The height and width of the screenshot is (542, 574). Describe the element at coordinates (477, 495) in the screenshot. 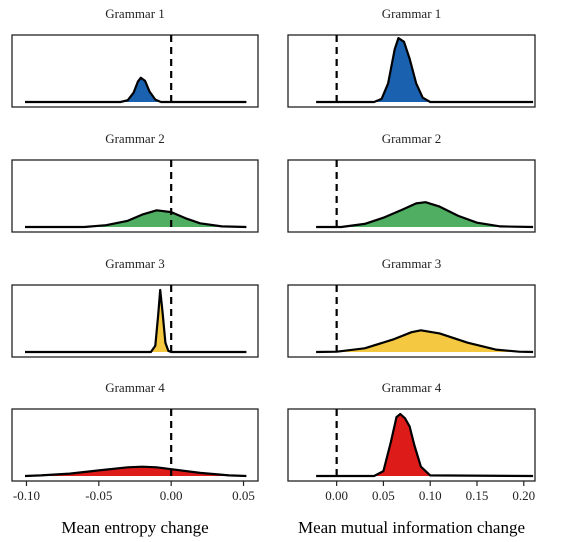

I see `x-tick-label: 0.15` at that location.